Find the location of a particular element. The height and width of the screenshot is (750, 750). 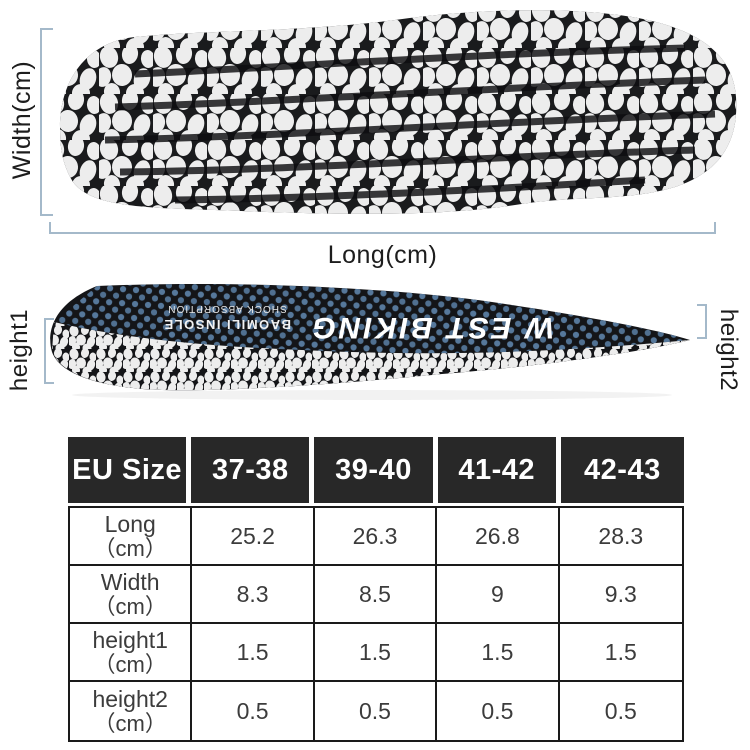

size-table-header-eu-size: EU Size is located at coordinates (130, 470).